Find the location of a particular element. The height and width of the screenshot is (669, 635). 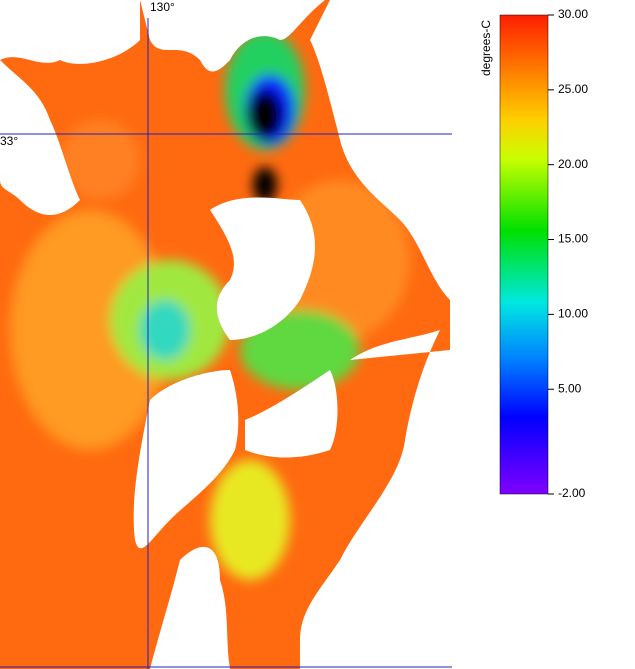

colorbar-tick-label: 25.00 is located at coordinates (573, 89).